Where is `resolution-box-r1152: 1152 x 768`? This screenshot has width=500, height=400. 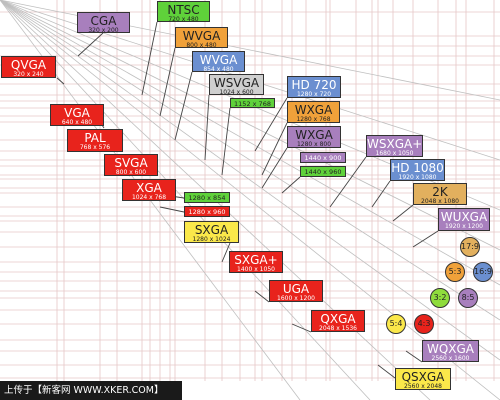
resolution-box-r1152: 1152 x 768 is located at coordinates (252, 103).